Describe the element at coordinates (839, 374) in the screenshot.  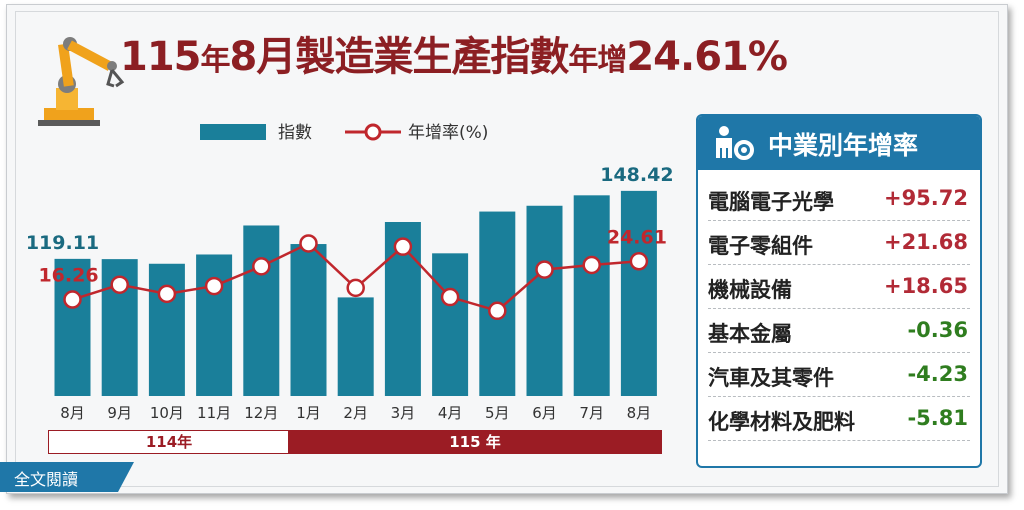
I see `industry-row: 汽車及其零件 -4.23` at that location.